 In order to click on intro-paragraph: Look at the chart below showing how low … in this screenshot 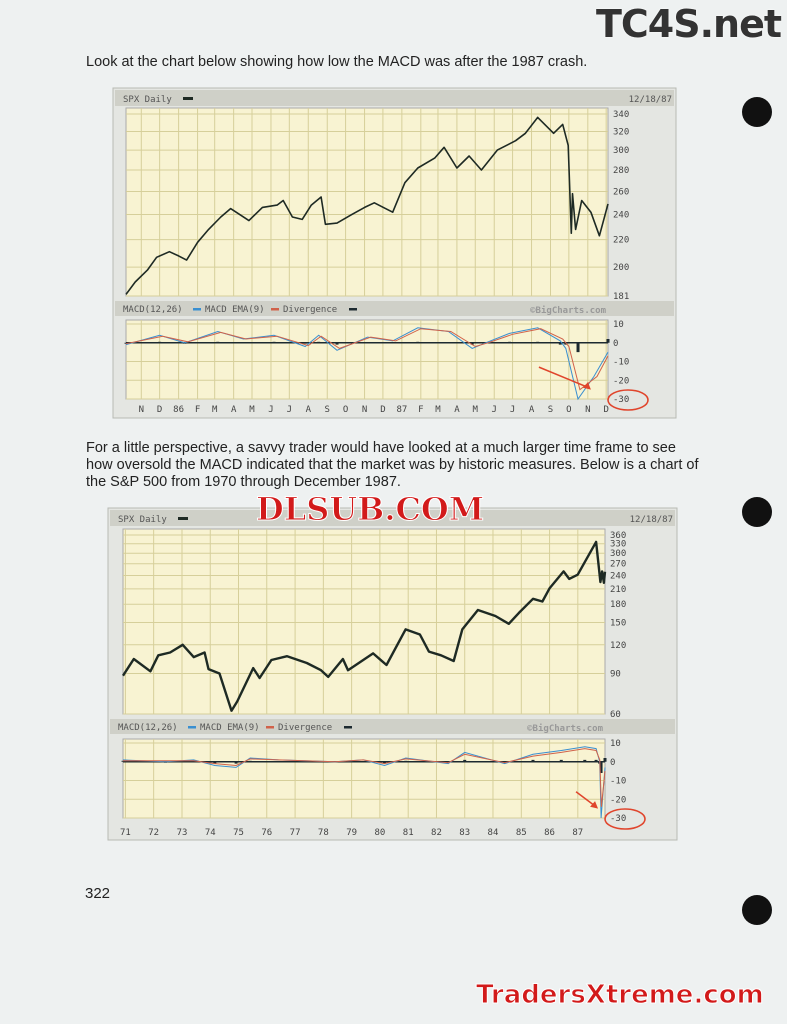, I will do `click(337, 62)`.